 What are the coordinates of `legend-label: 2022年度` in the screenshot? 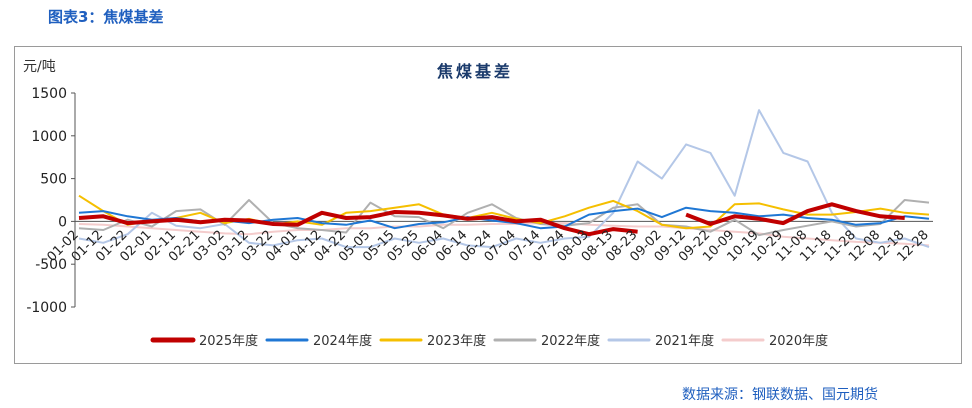 It's located at (570, 341).